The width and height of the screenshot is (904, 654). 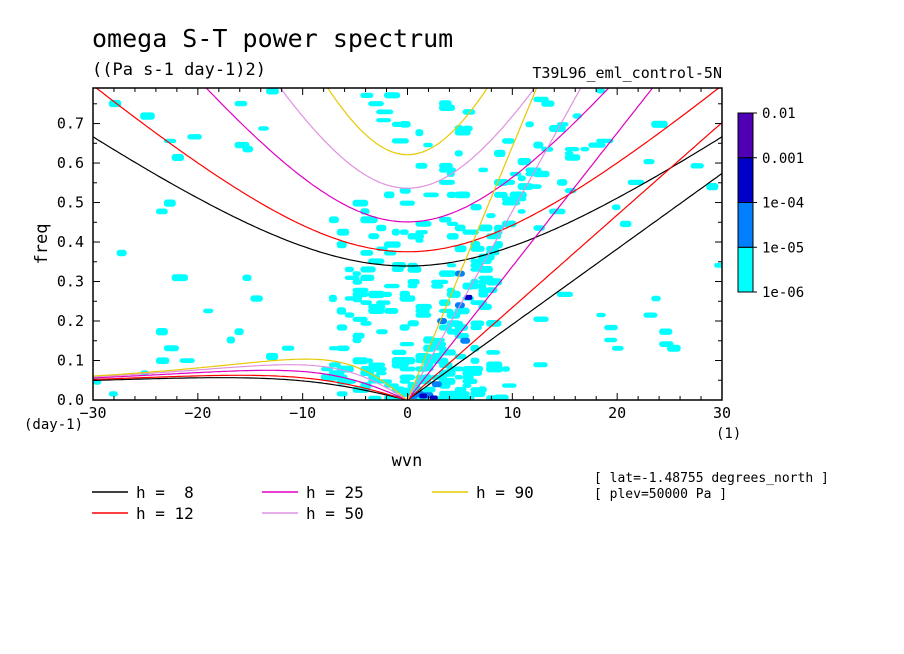 I want to click on legend: h = 8 h = 12 h = 25 h = 50 h = 90, so click(x=313, y=503).